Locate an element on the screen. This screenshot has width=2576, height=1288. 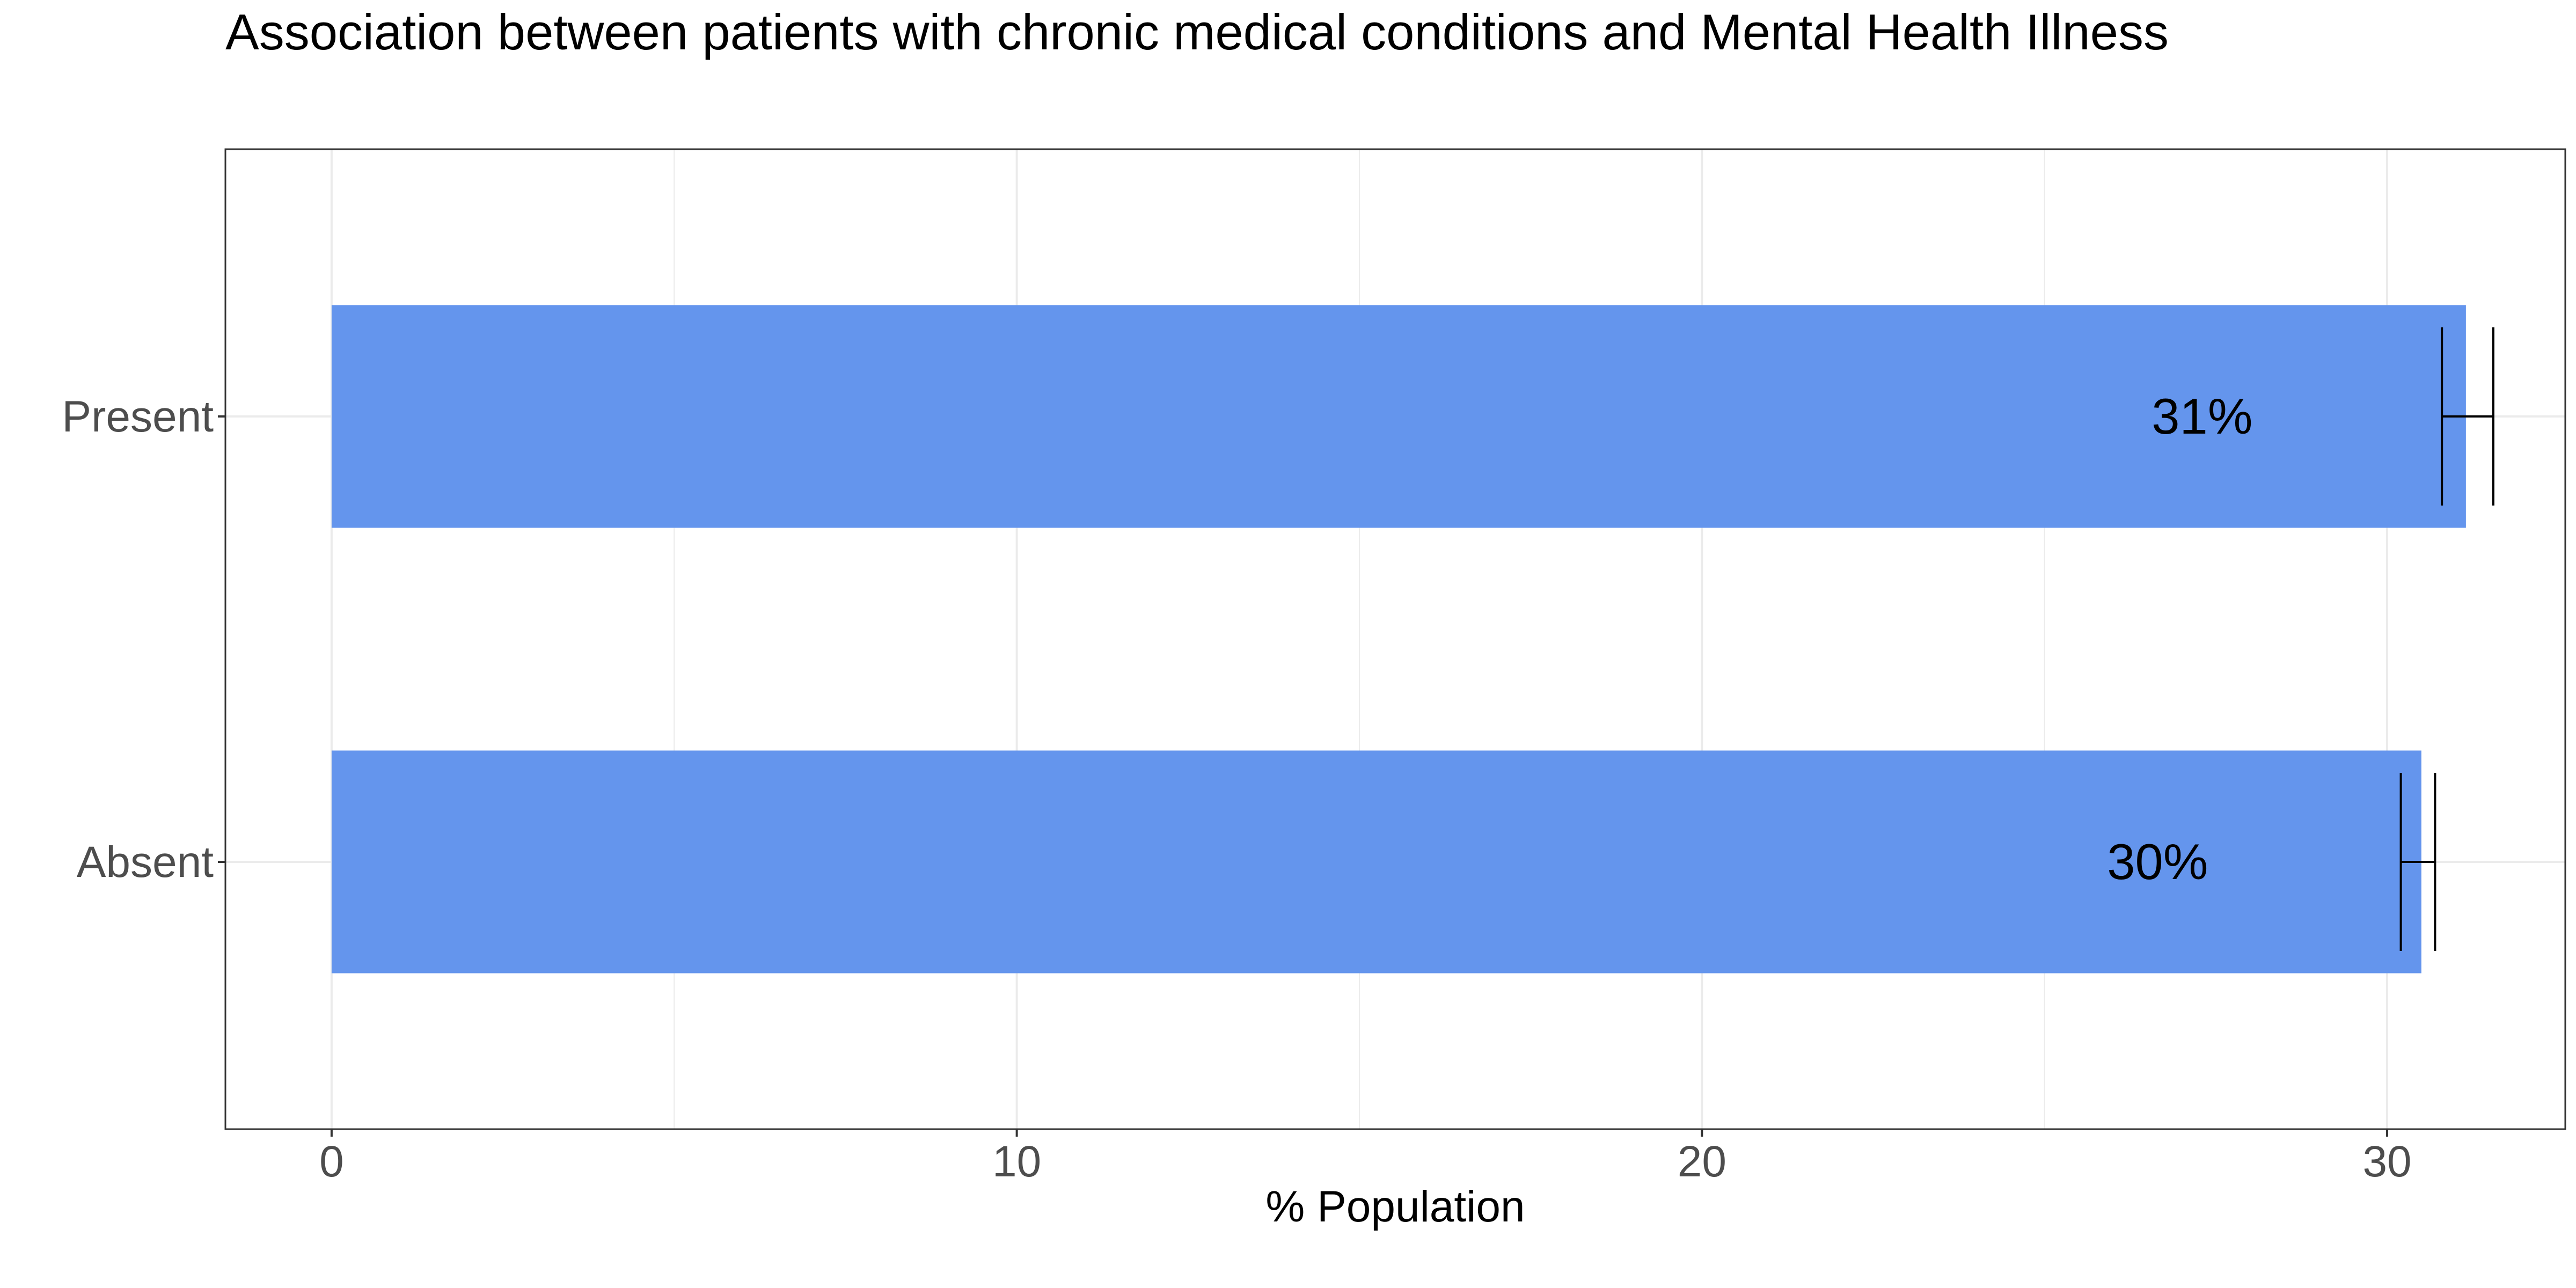
error-bars is located at coordinates (2446, 639).